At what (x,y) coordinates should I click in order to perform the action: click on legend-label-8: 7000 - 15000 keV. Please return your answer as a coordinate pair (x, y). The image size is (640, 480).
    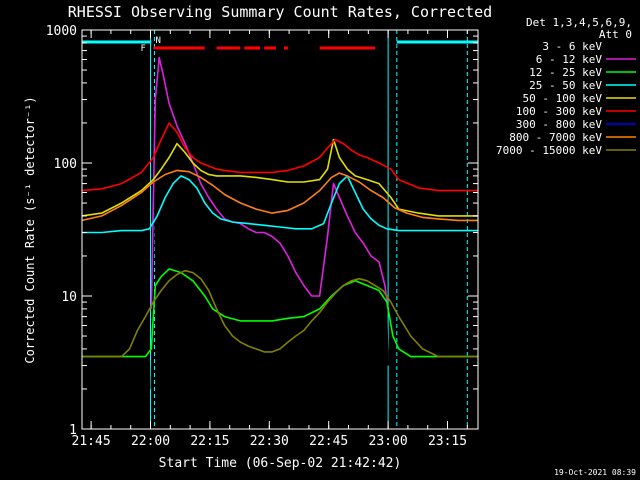
    Looking at the image, I should click on (549, 150).